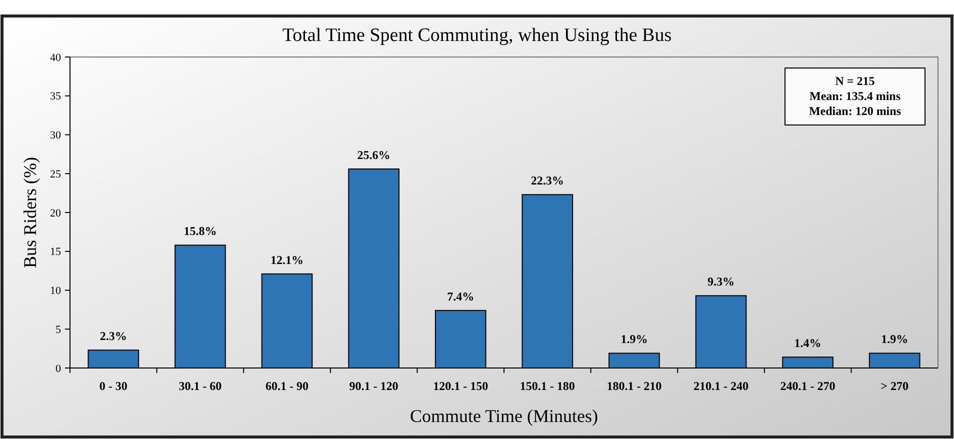 The image size is (954, 439). What do you see at coordinates (547, 181) in the screenshot?
I see `data-label: 22.3%` at bounding box center [547, 181].